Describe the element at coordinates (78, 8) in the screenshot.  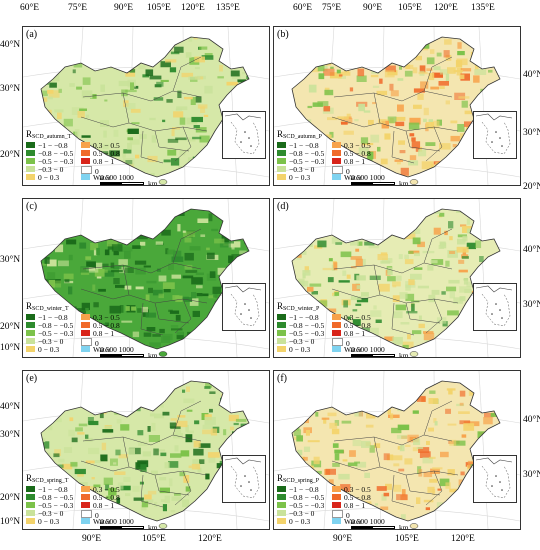
I see `top-lon-label-75: 75°E` at that location.